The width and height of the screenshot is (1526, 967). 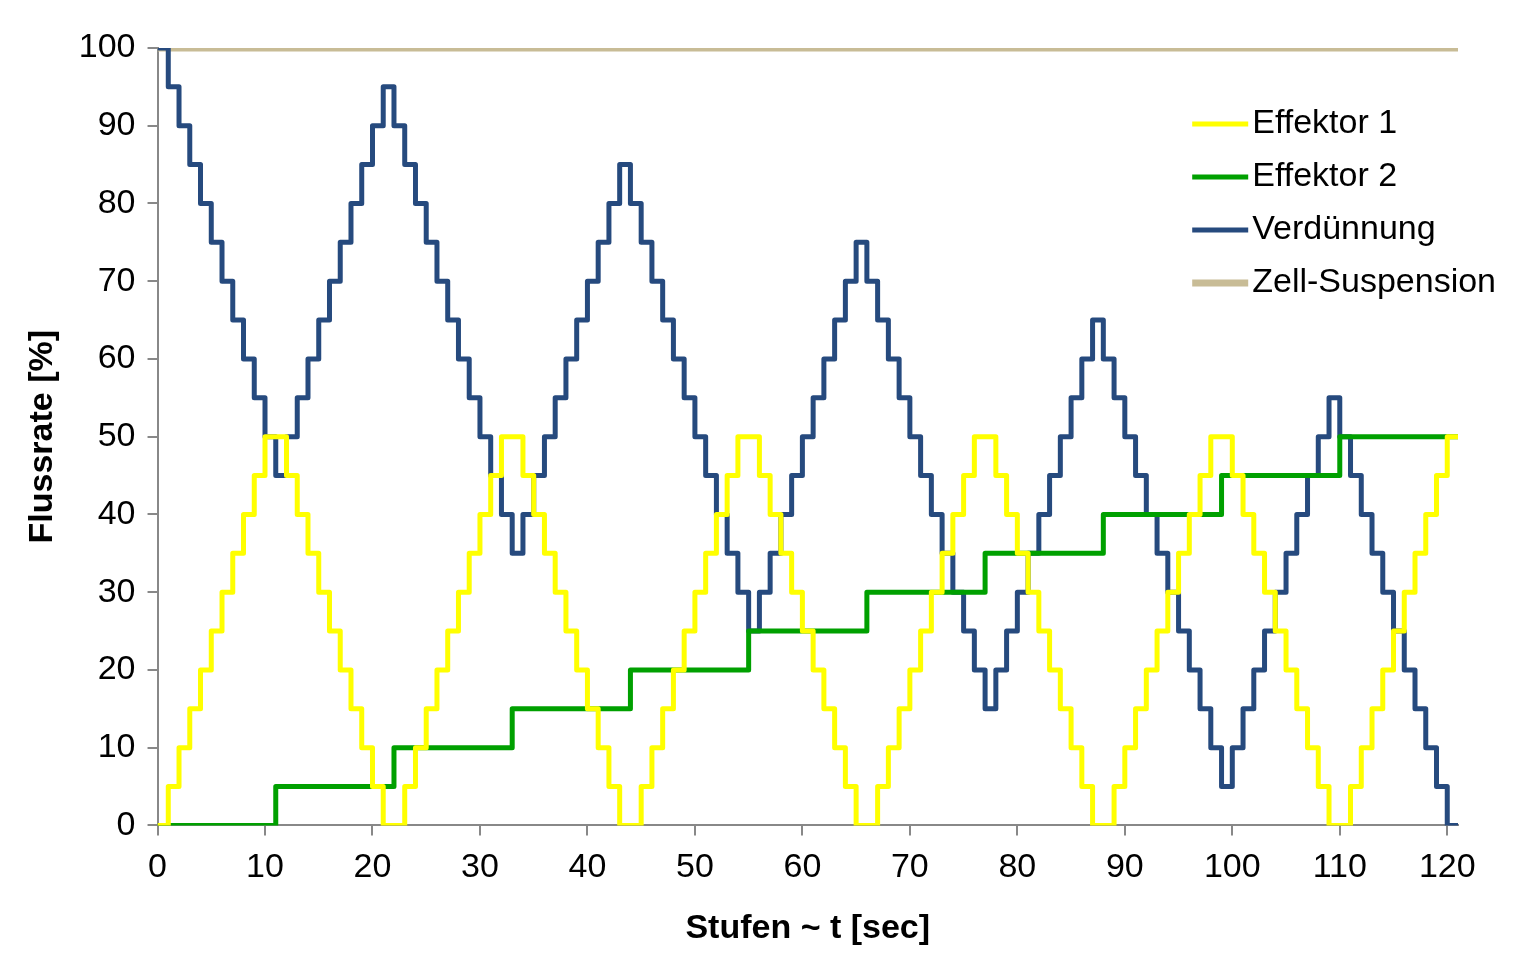 What do you see at coordinates (116, 278) in the screenshot?
I see `y-tick-label: 70` at bounding box center [116, 278].